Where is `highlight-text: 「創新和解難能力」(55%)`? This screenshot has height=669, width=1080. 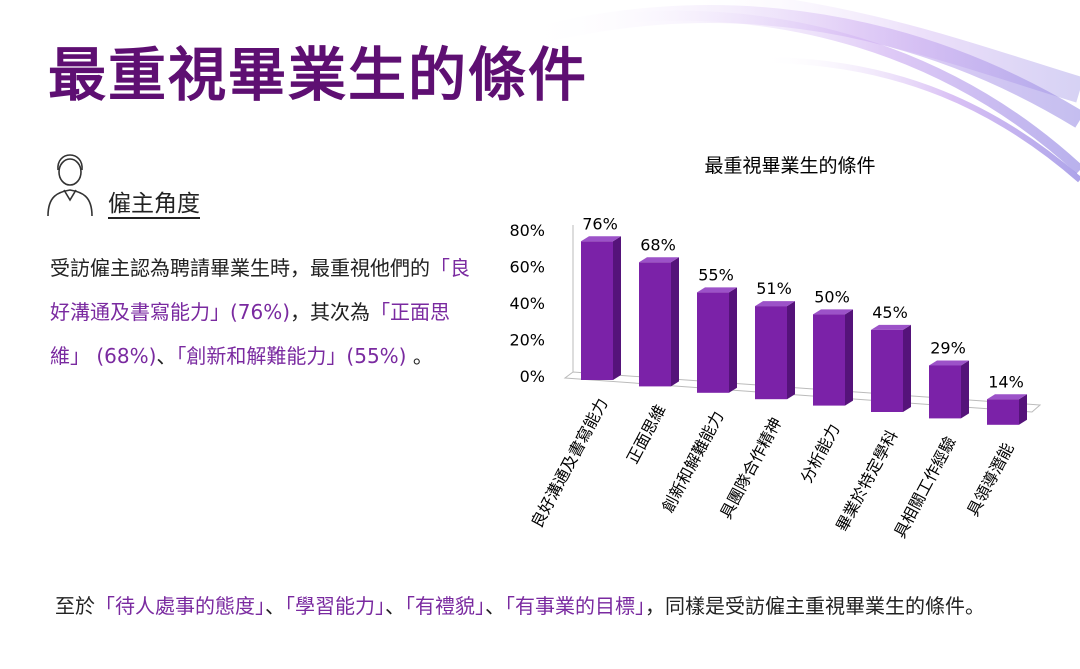
highlight-text: 「創新和解難能力」(55%) is located at coordinates (291, 356).